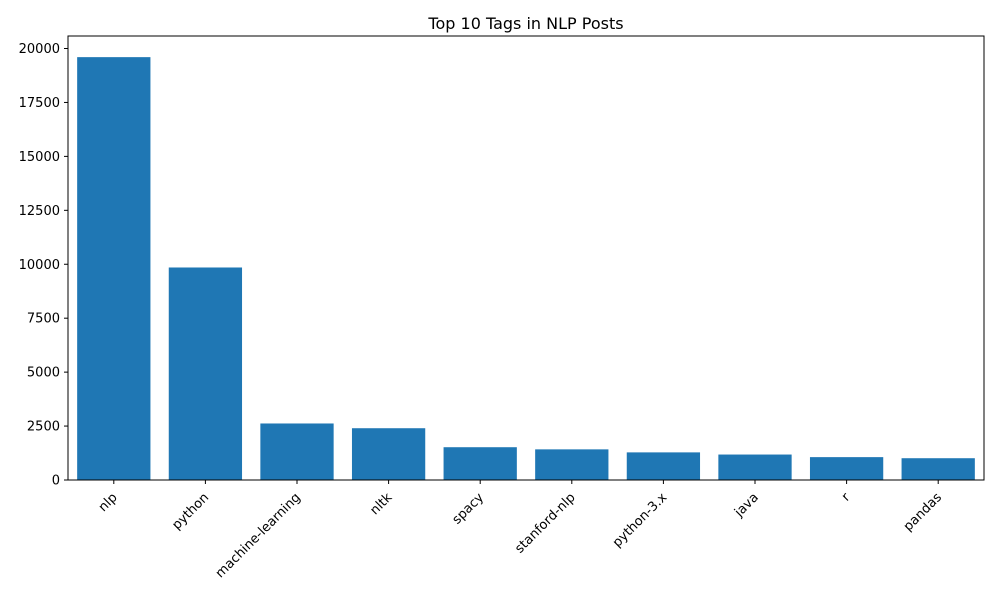 The height and width of the screenshot is (600, 1000). I want to click on y-tick-label: 0, so click(56, 481).